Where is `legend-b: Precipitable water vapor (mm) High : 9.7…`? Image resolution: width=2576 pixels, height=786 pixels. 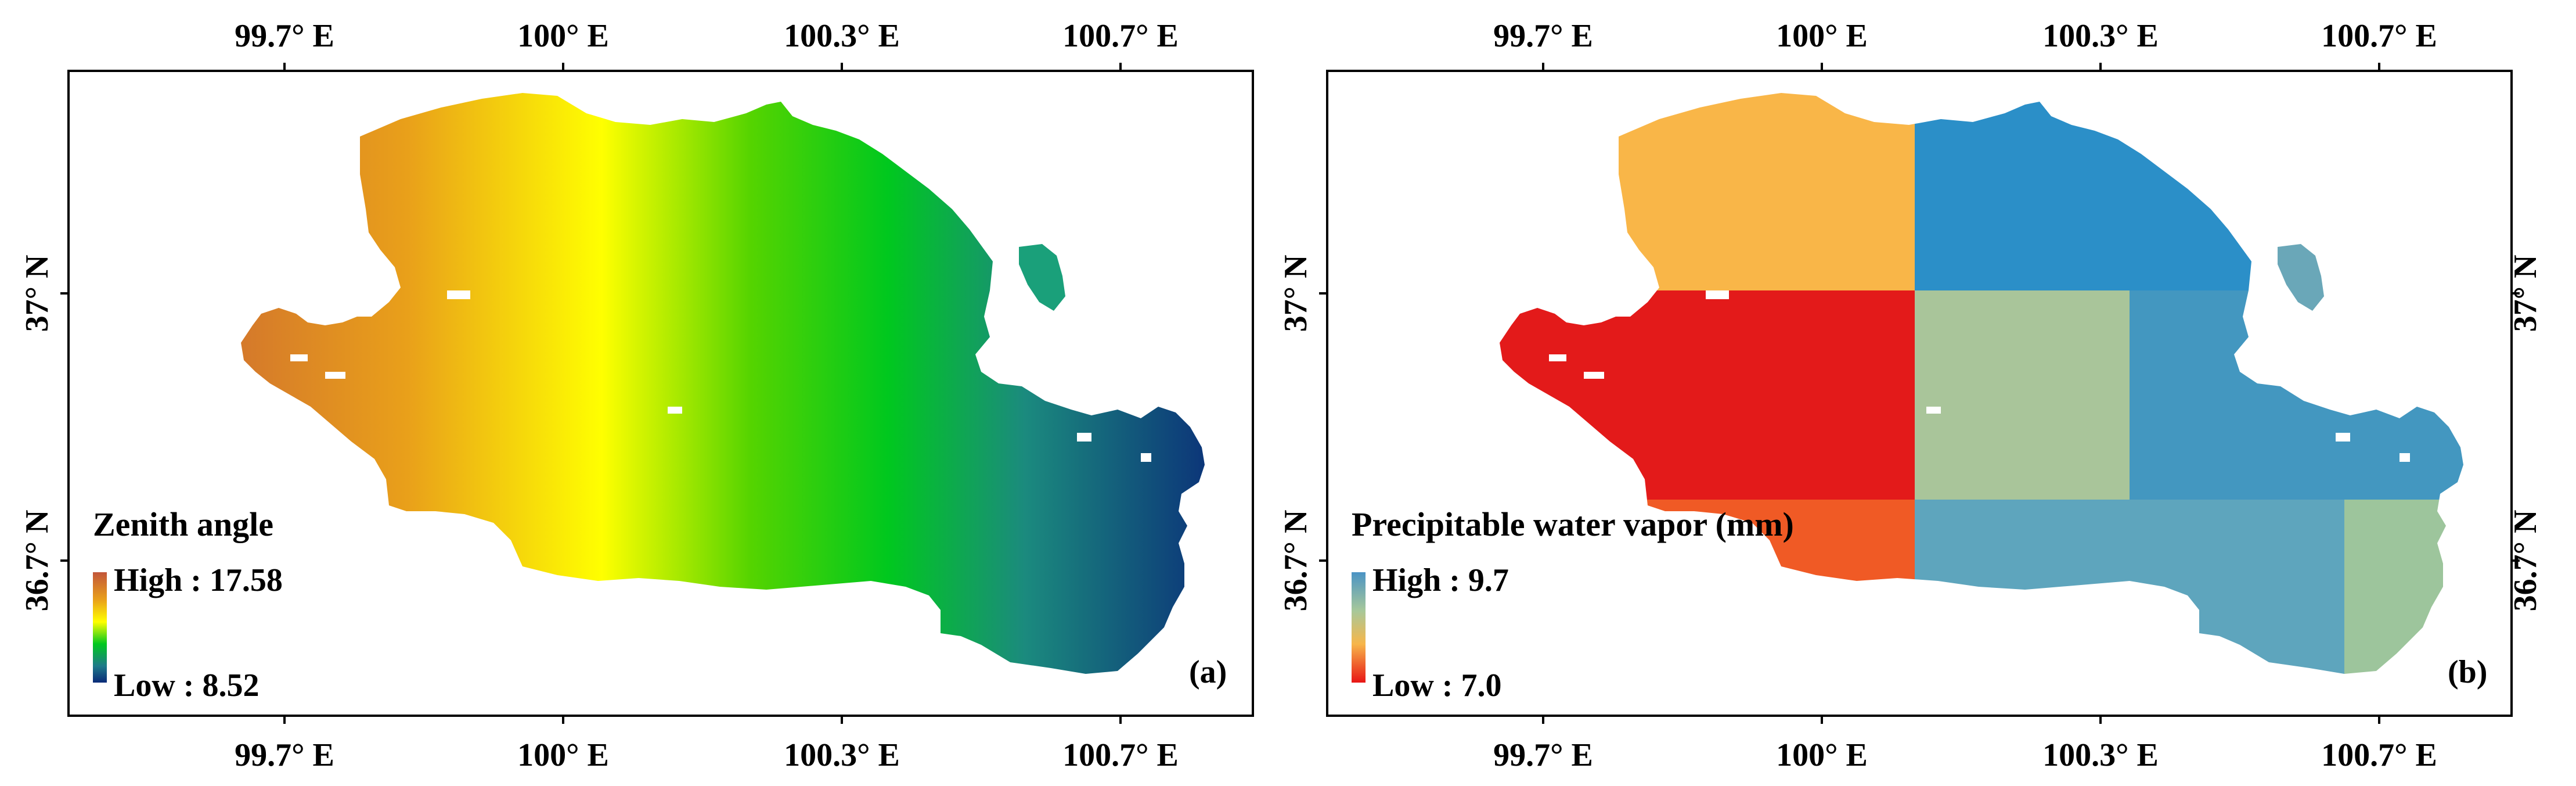 legend-b: Precipitable water vapor (mm) High : 9.7… is located at coordinates (1573, 604).